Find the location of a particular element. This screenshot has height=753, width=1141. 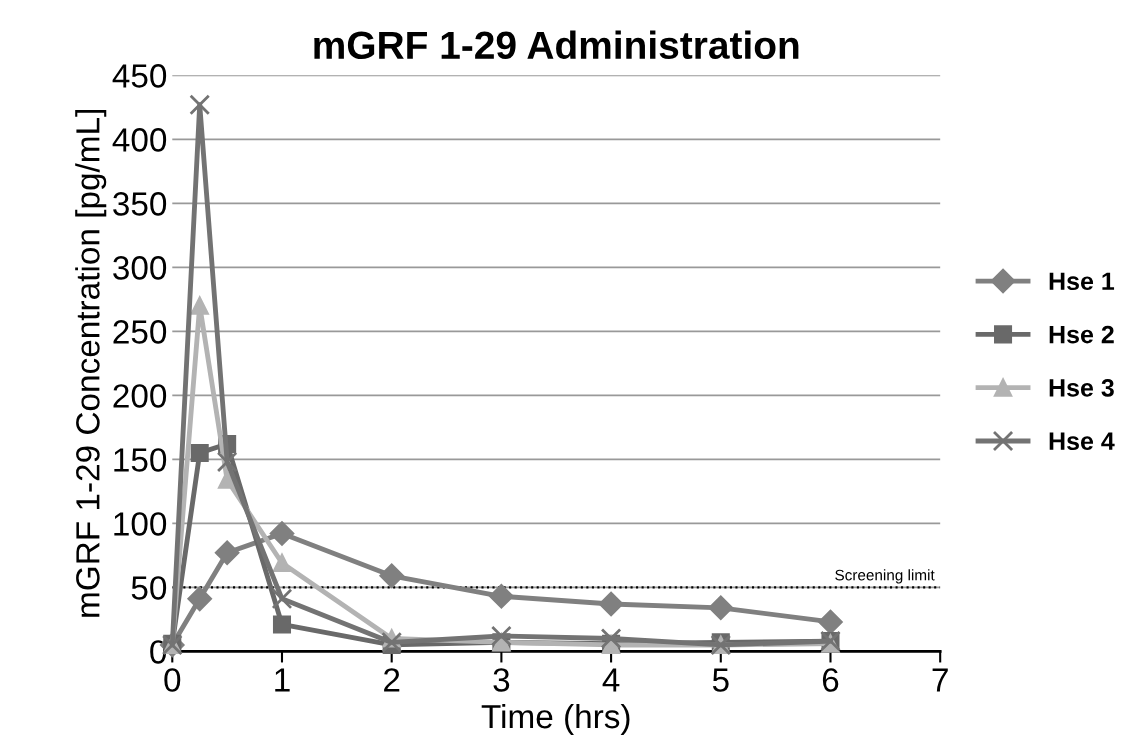

x-tick-label: 1 is located at coordinates (282, 680).